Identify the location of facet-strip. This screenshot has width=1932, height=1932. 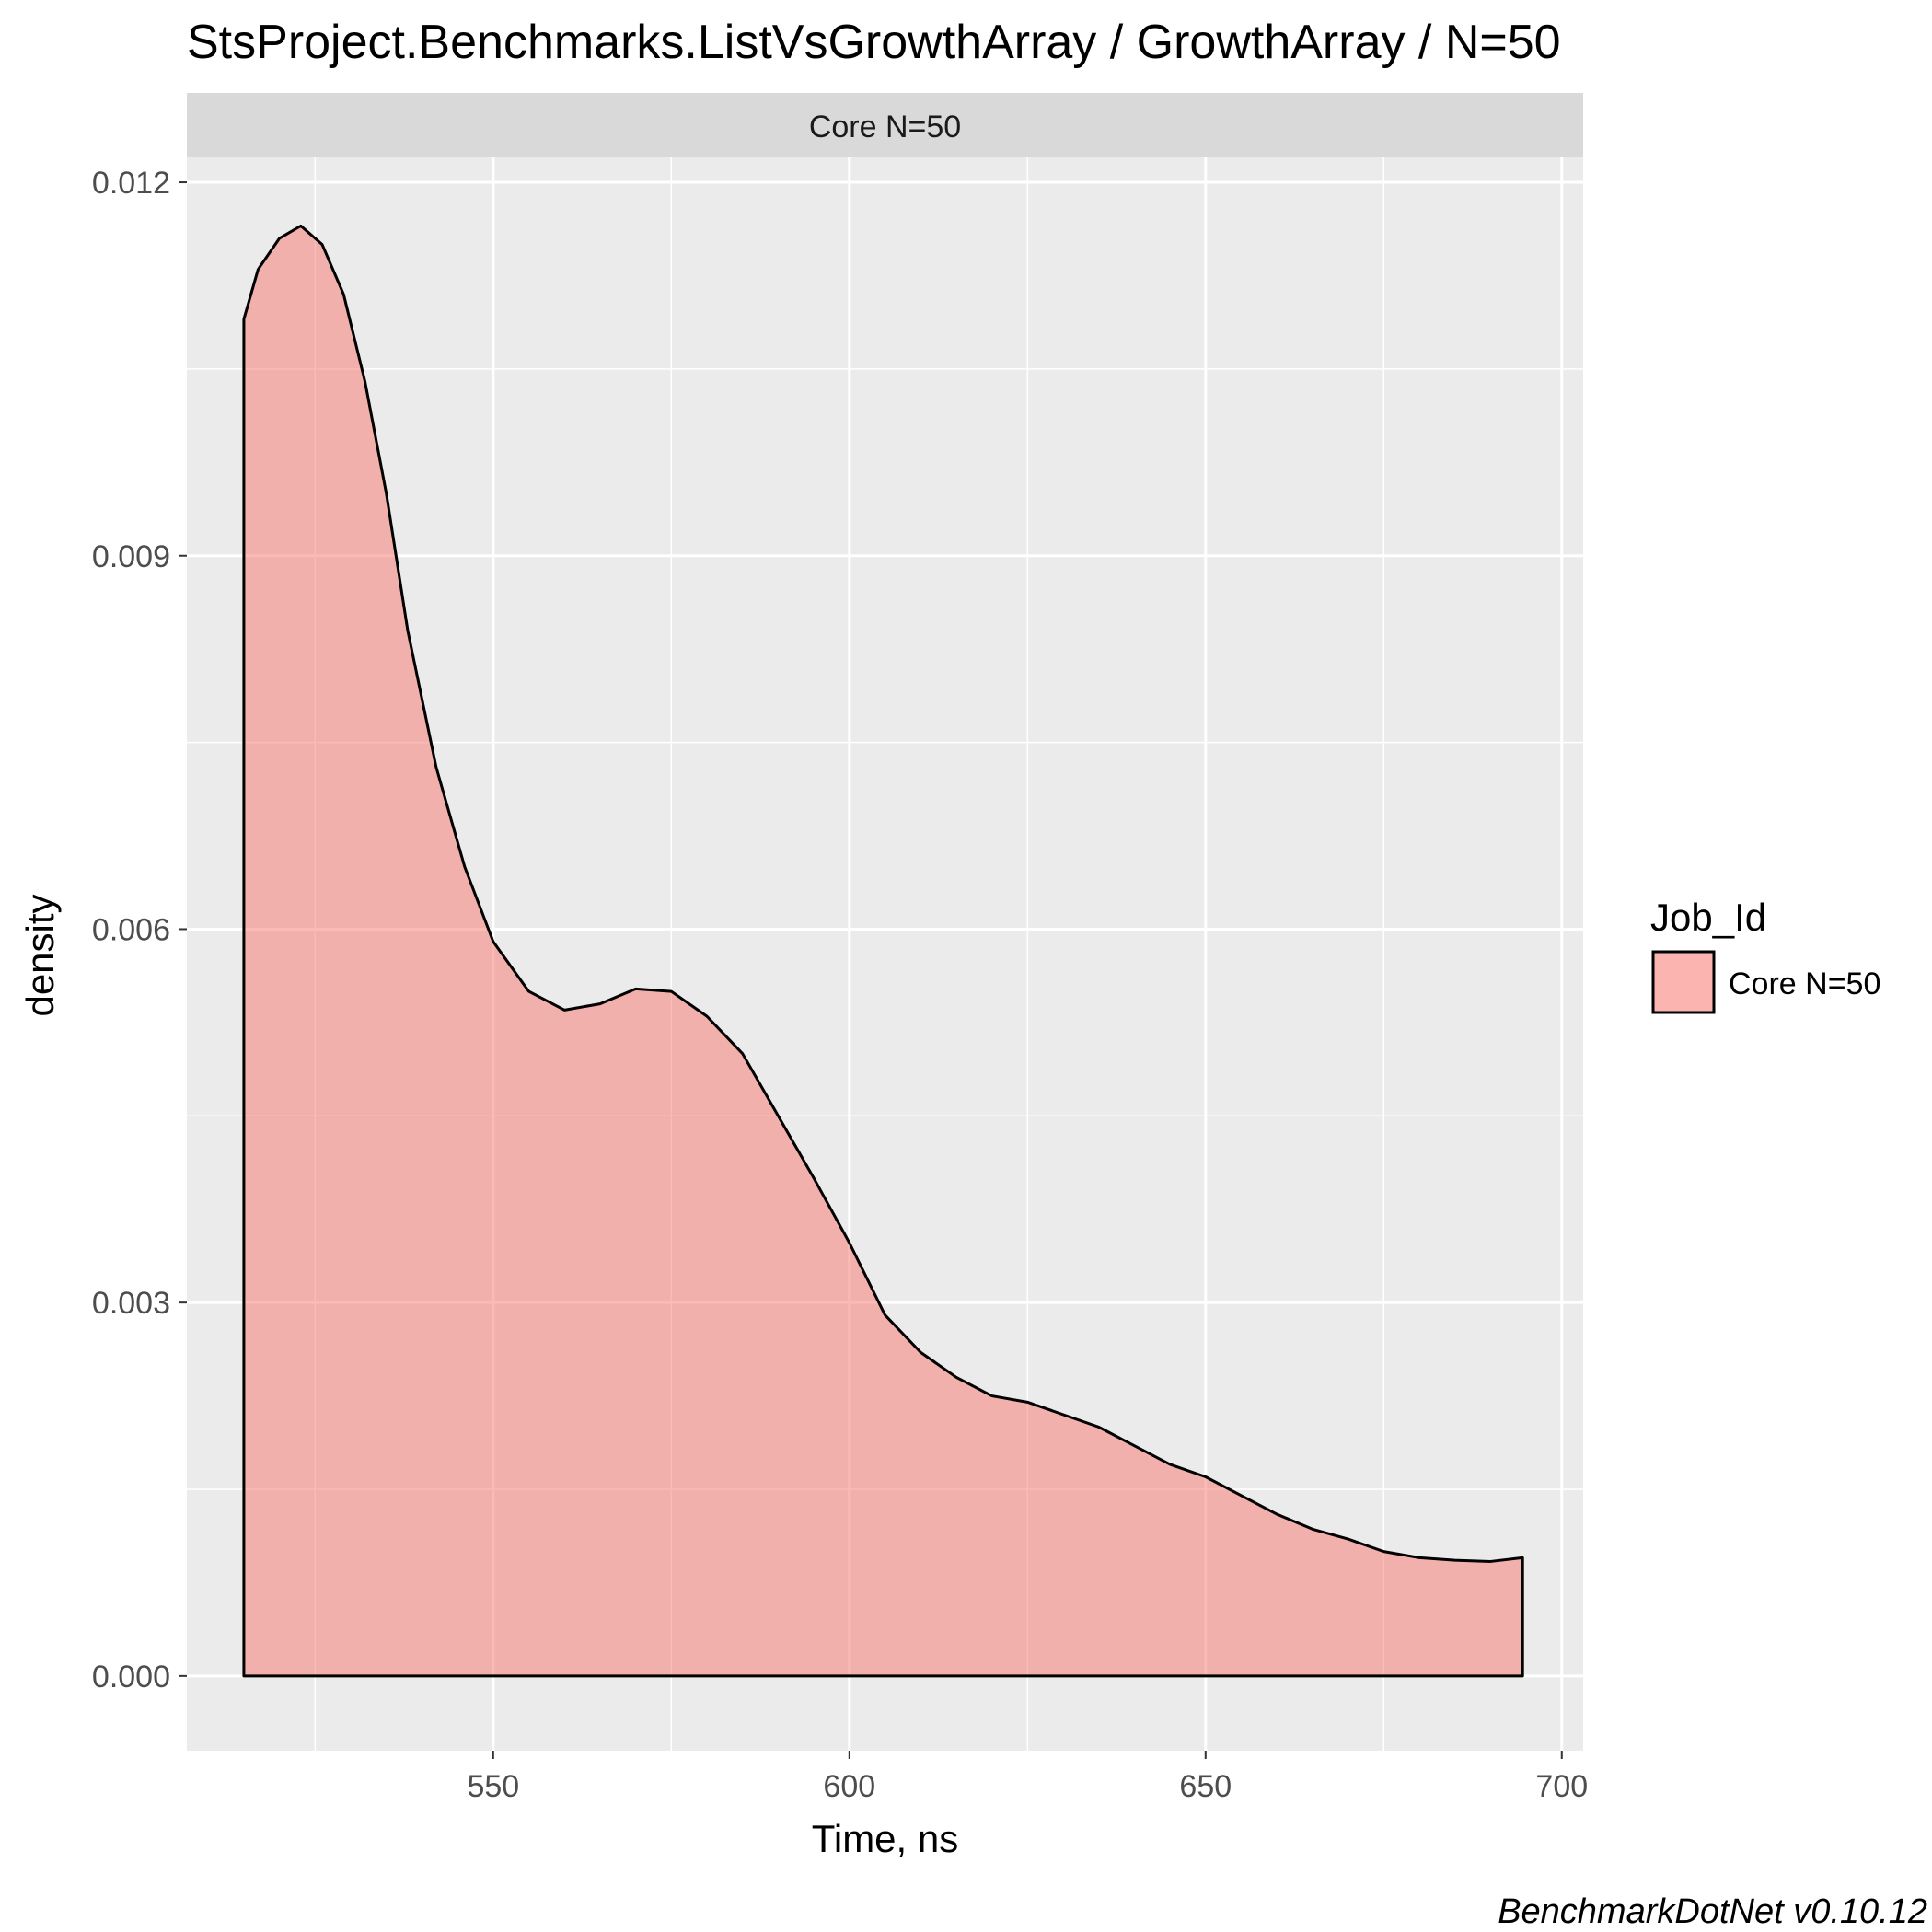
(885, 125).